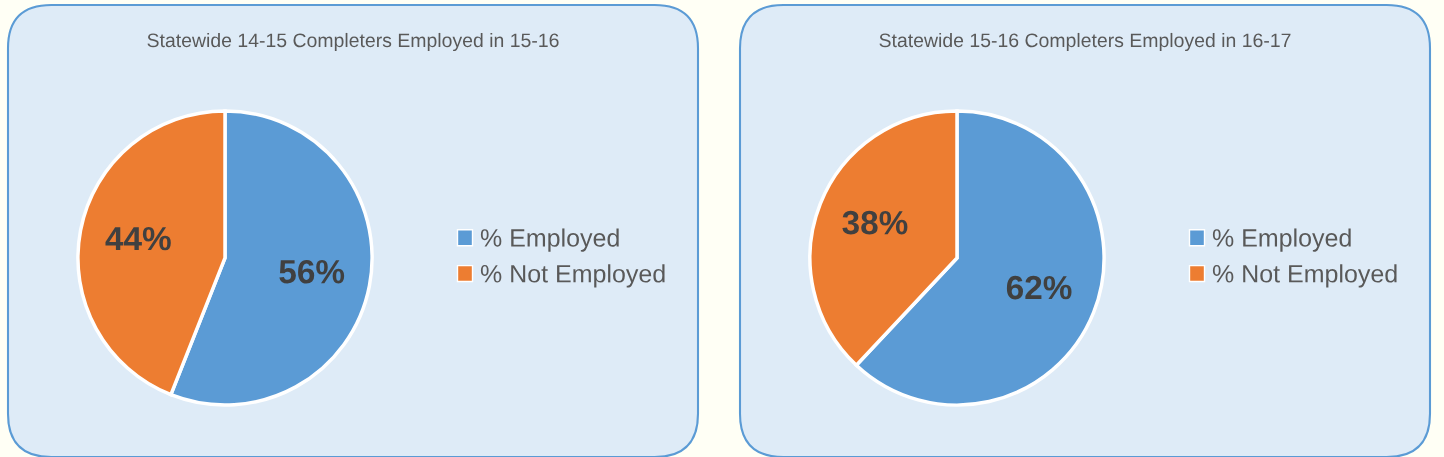  I want to click on data-label: 44%, so click(138, 238).